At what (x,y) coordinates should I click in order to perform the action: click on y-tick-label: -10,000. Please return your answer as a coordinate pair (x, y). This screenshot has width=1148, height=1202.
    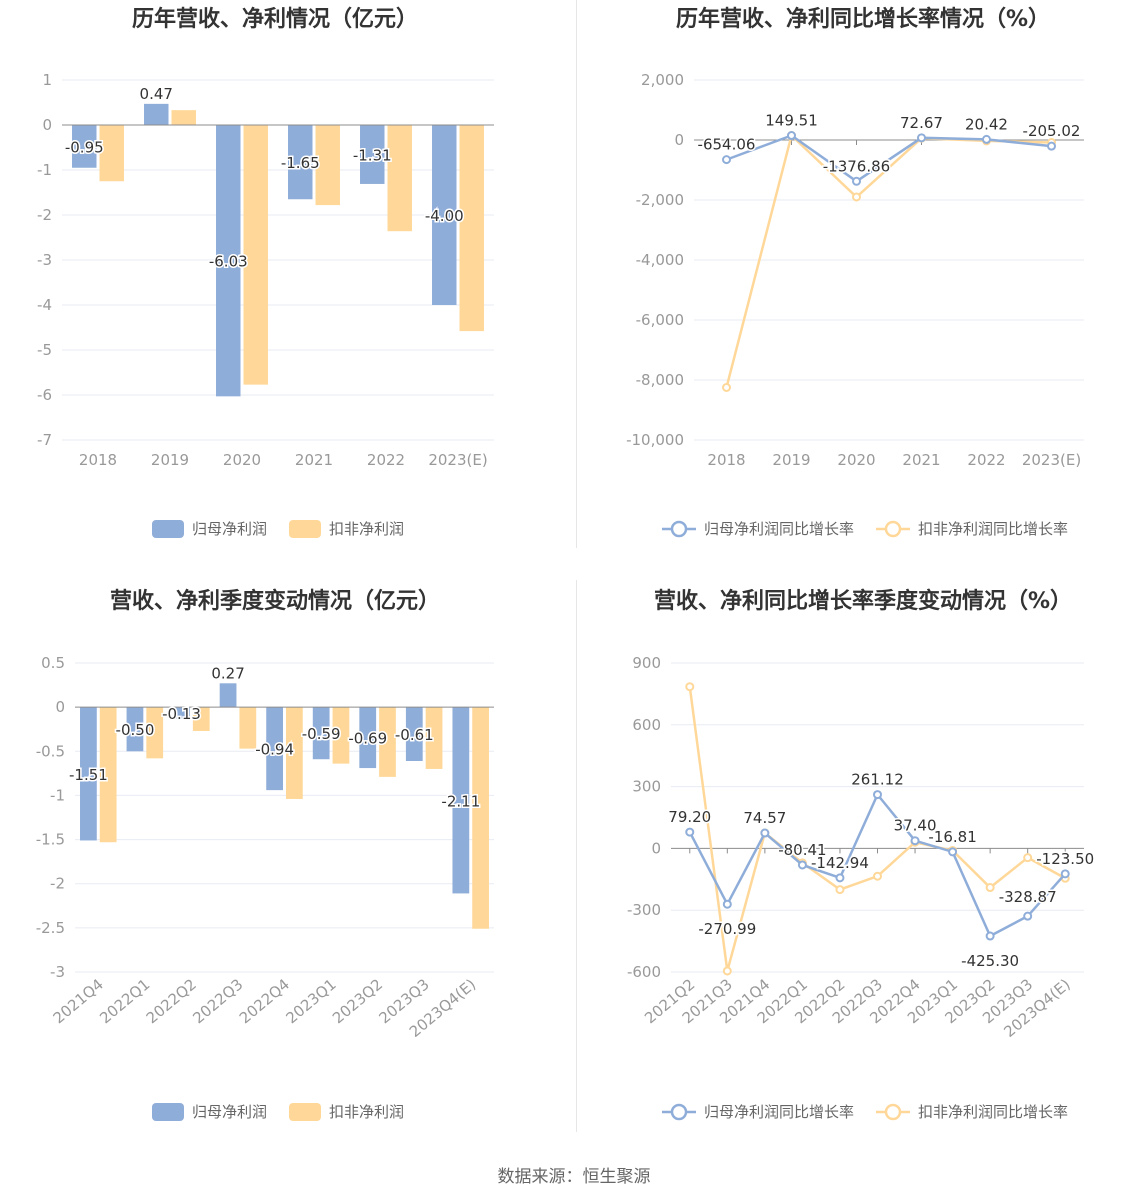
    Looking at the image, I should click on (655, 440).